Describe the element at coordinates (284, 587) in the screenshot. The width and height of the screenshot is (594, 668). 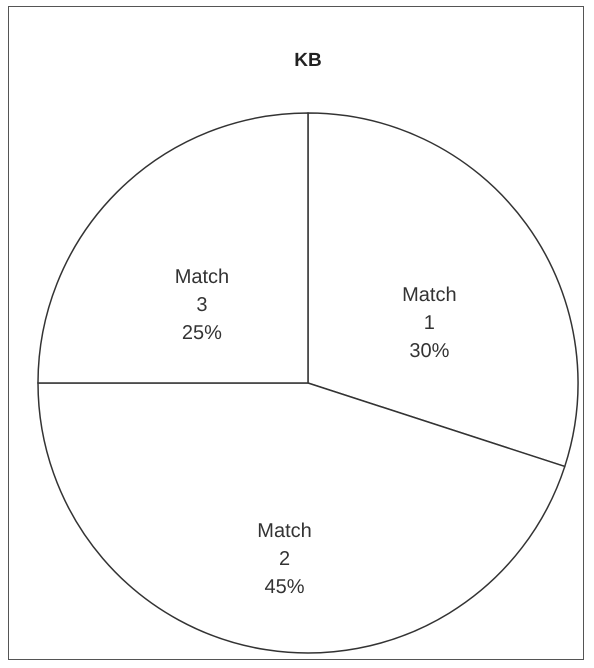
I see `data-label: 45%` at that location.